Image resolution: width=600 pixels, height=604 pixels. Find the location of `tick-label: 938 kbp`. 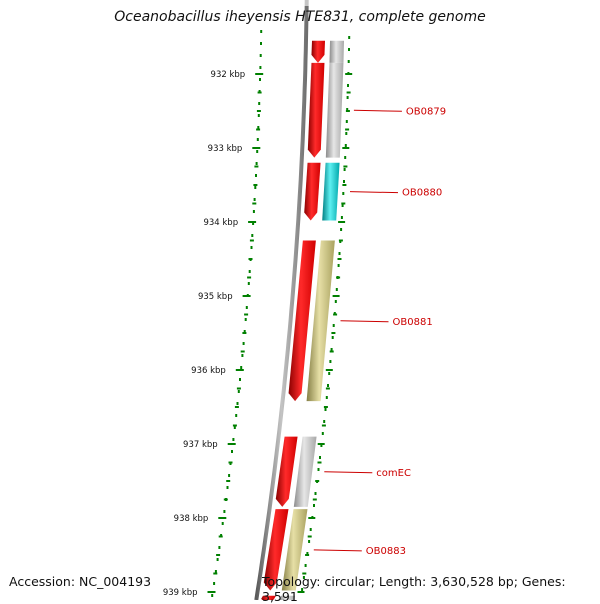

tick-label: 938 kbp is located at coordinates (191, 519).